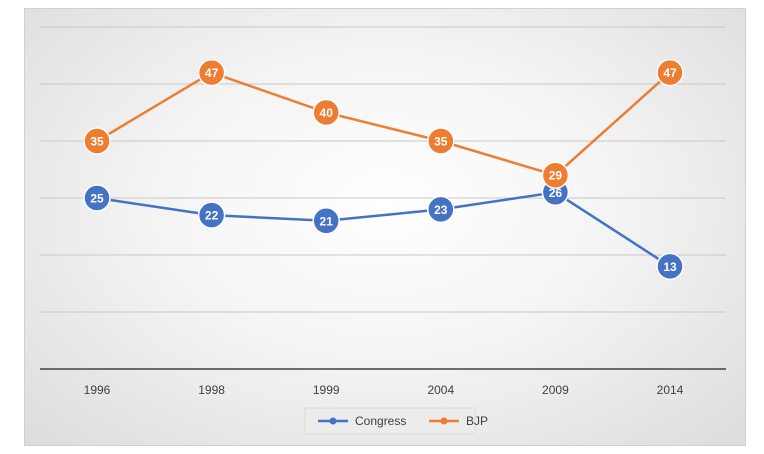  I want to click on data-label-congress: 22, so click(212, 216).